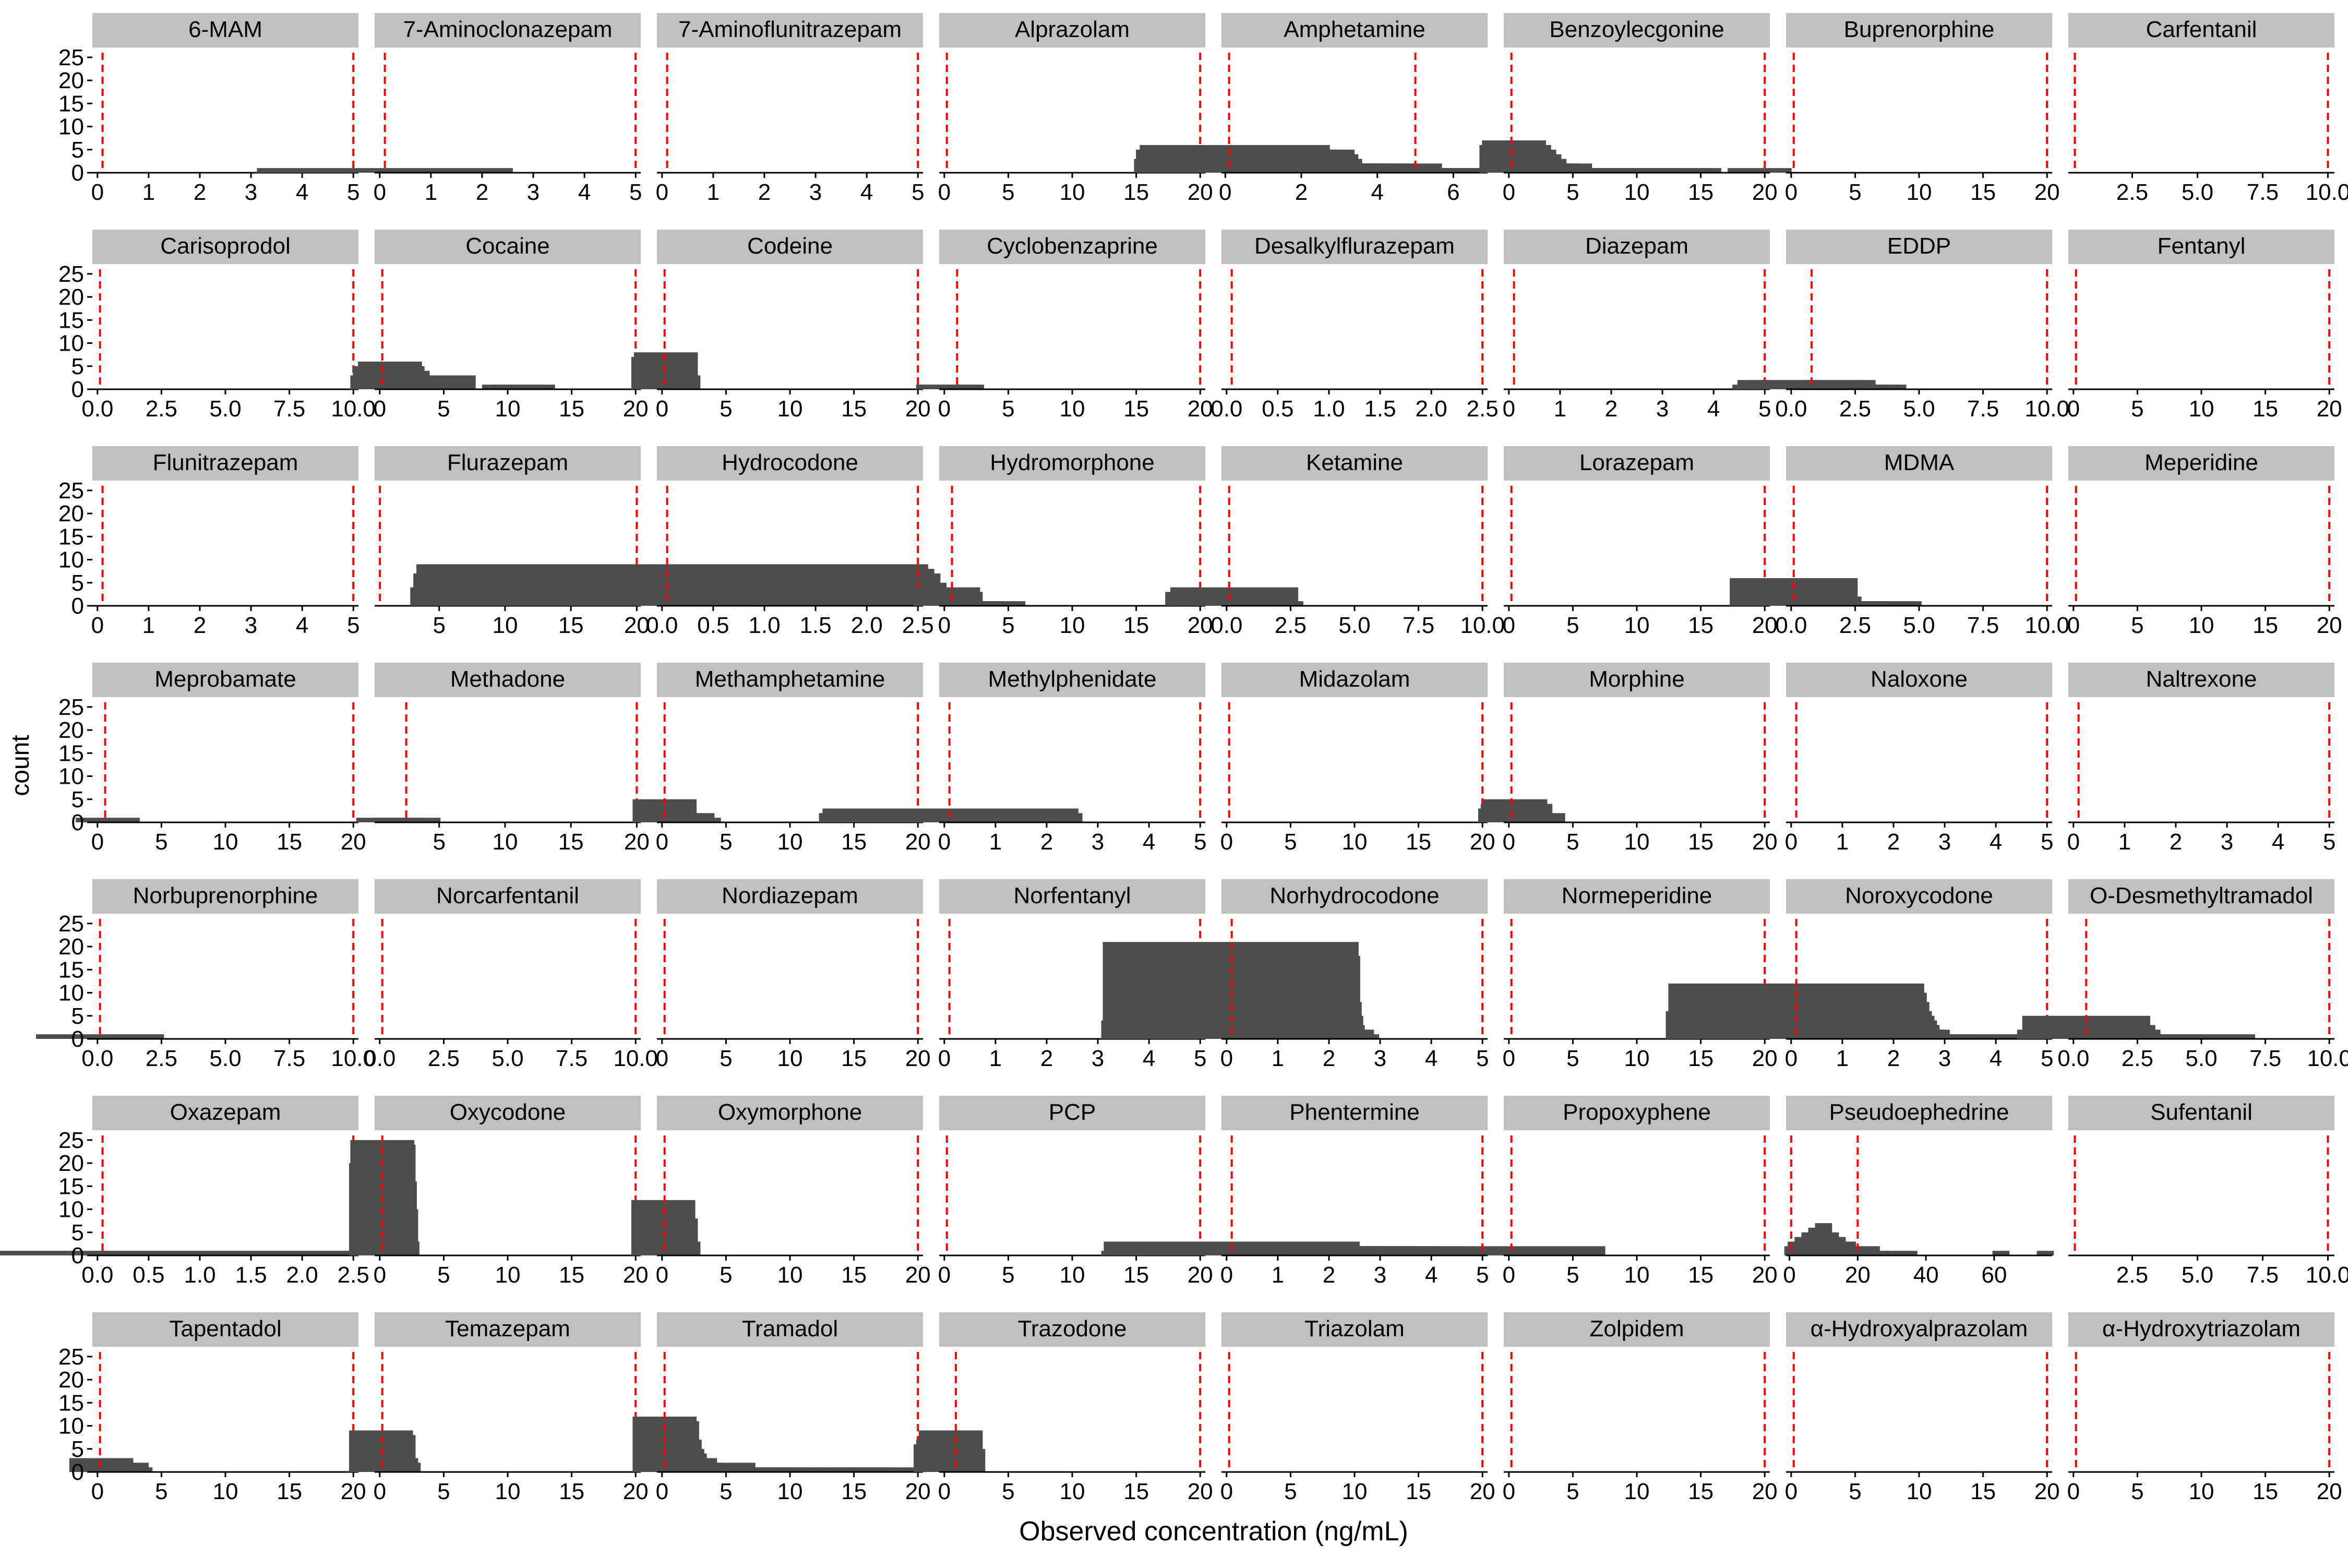  What do you see at coordinates (790, 1112) in the screenshot?
I see `facet-title: Oxymorphone` at bounding box center [790, 1112].